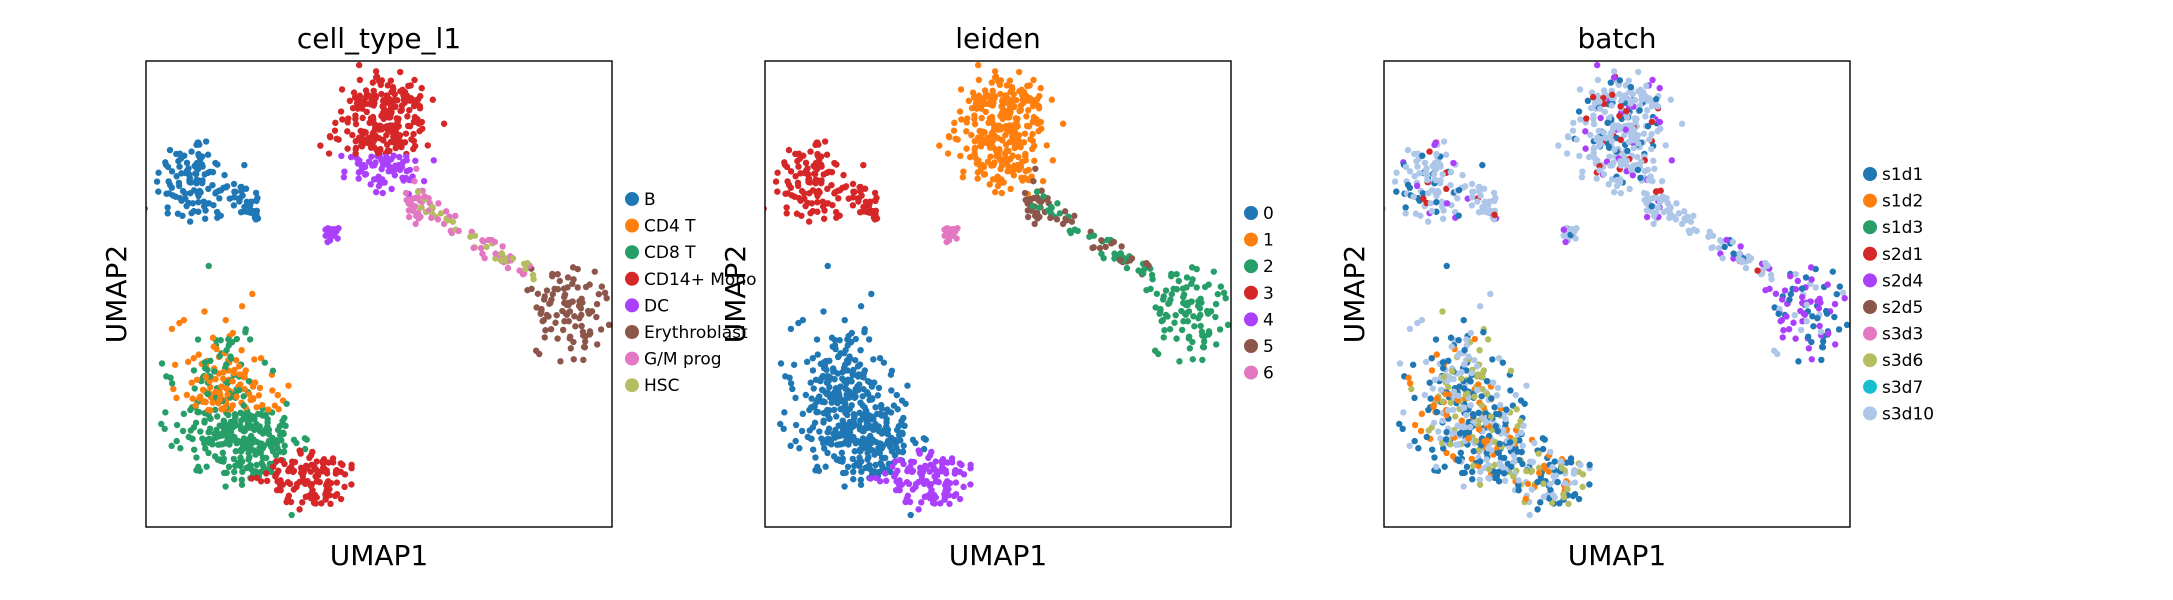 Image resolution: width=2173 pixels, height=600 pixels. What do you see at coordinates (1902, 335) in the screenshot?
I see `legend-label: s3d3` at bounding box center [1902, 335].